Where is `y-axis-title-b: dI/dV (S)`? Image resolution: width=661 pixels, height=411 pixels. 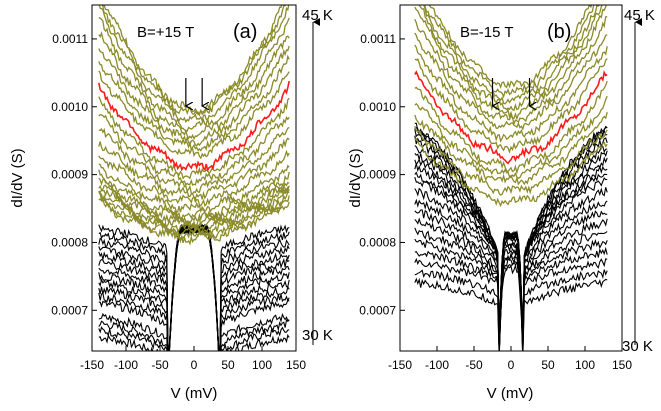 y-axis-title-b: dI/dV (S) is located at coordinates (355, 177).